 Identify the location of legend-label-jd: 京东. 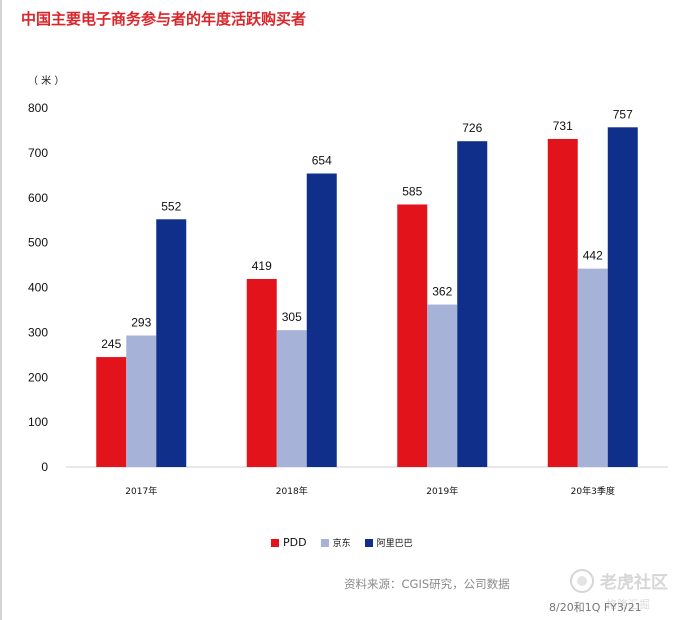
(341, 544).